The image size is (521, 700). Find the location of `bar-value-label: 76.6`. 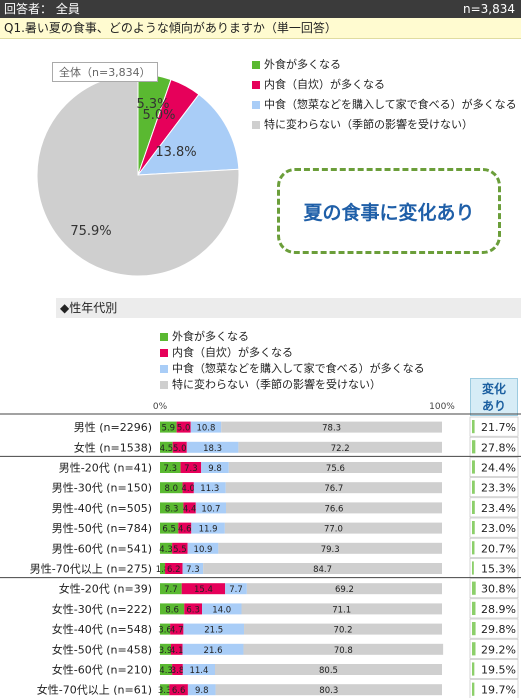

bar-value-label: 76.6 is located at coordinates (334, 509).